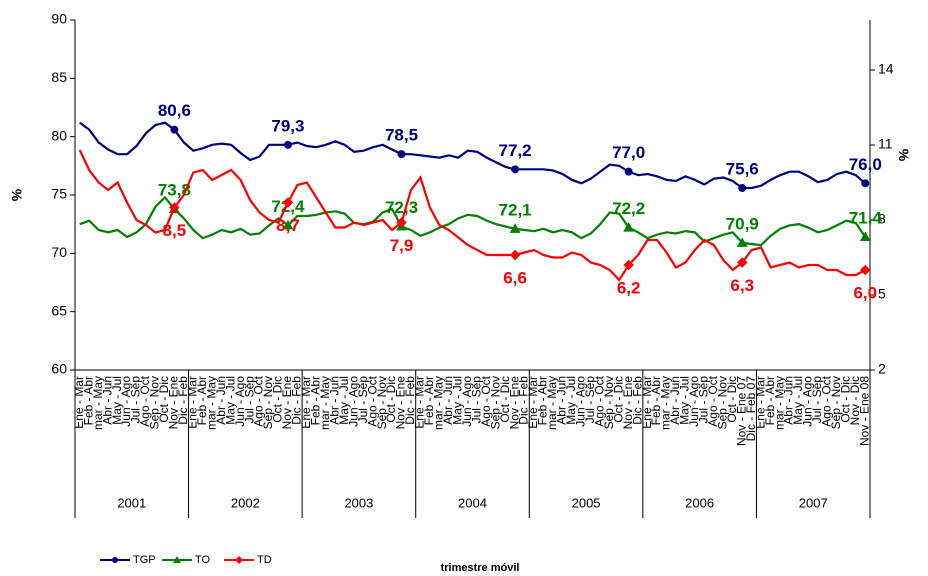 The width and height of the screenshot is (928, 576). What do you see at coordinates (741, 411) in the screenshot?
I see `x-tick-label: Nov - Ene 07` at bounding box center [741, 411].